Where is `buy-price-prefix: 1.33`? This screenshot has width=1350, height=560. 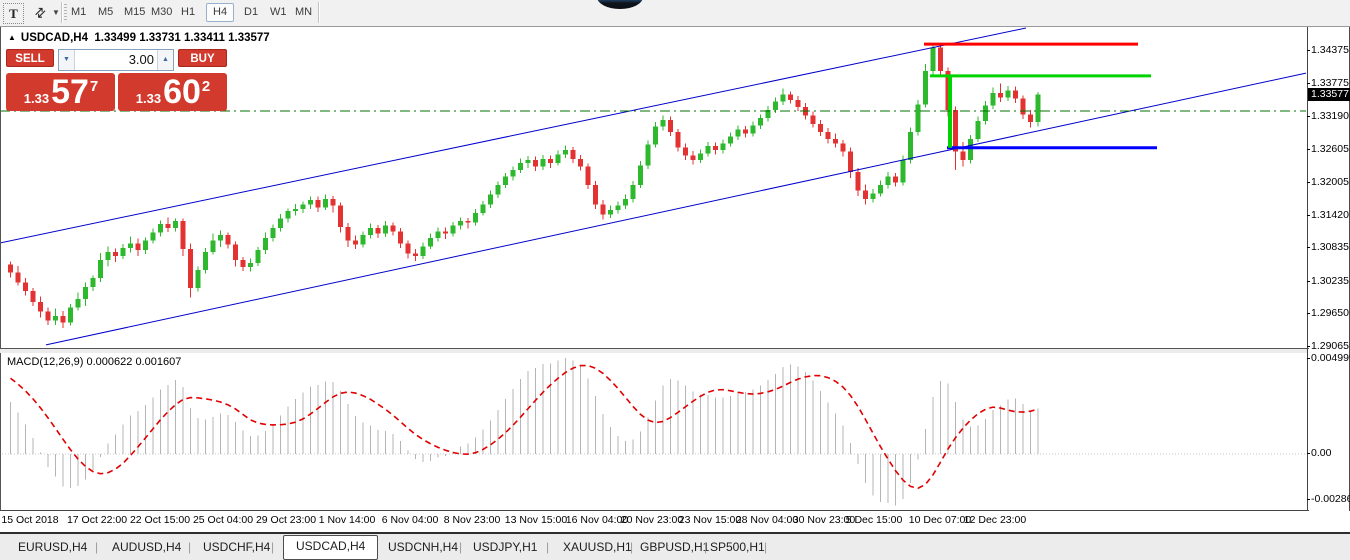
buy-price-prefix: 1.33 is located at coordinates (148, 98).